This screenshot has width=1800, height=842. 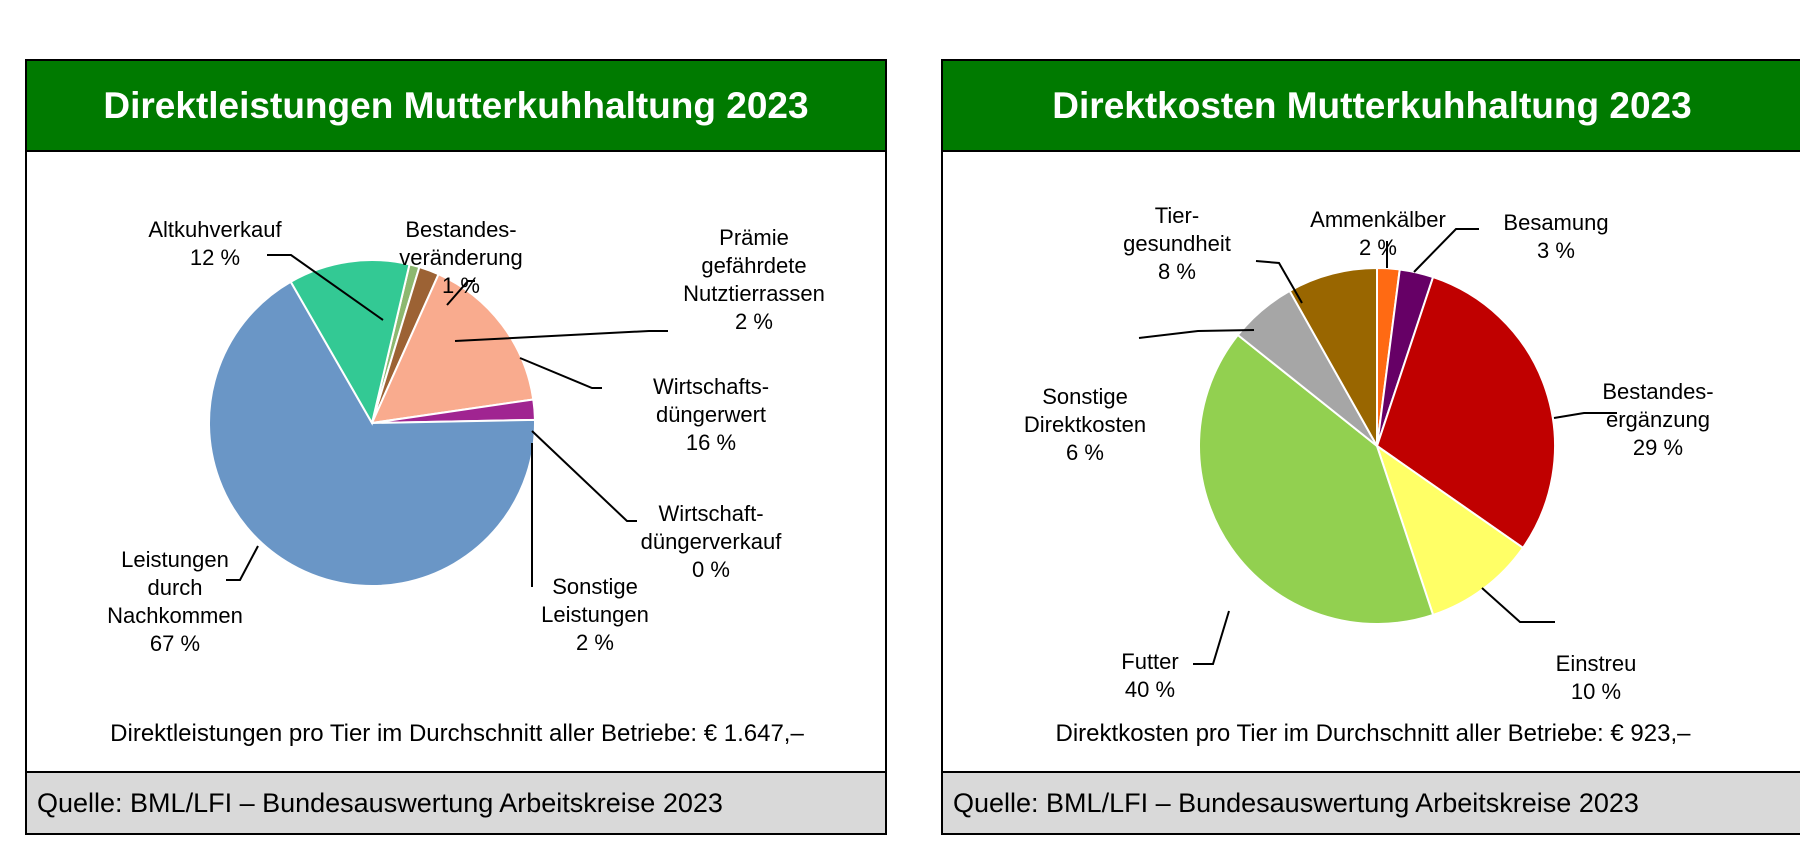 What do you see at coordinates (215, 243) in the screenshot?
I see `slice-label: Altkuhverkauf 12 %` at bounding box center [215, 243].